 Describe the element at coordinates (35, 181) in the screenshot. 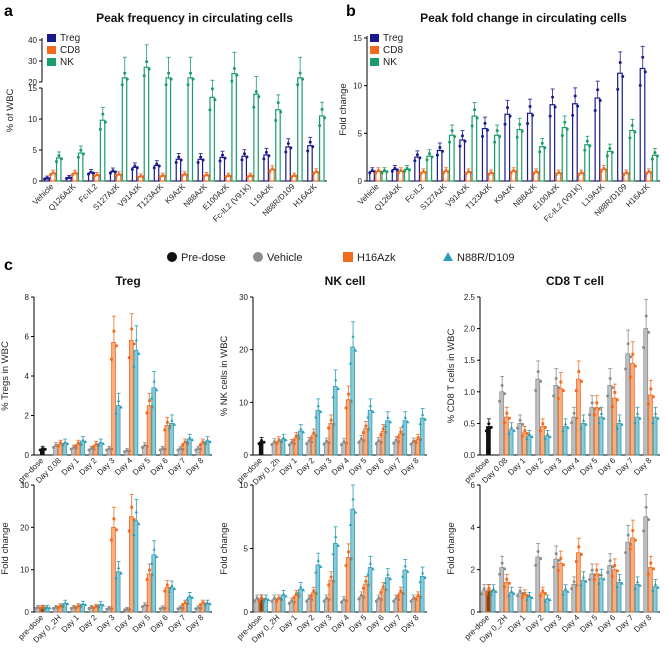

I see `y-tick-label: 0` at that location.